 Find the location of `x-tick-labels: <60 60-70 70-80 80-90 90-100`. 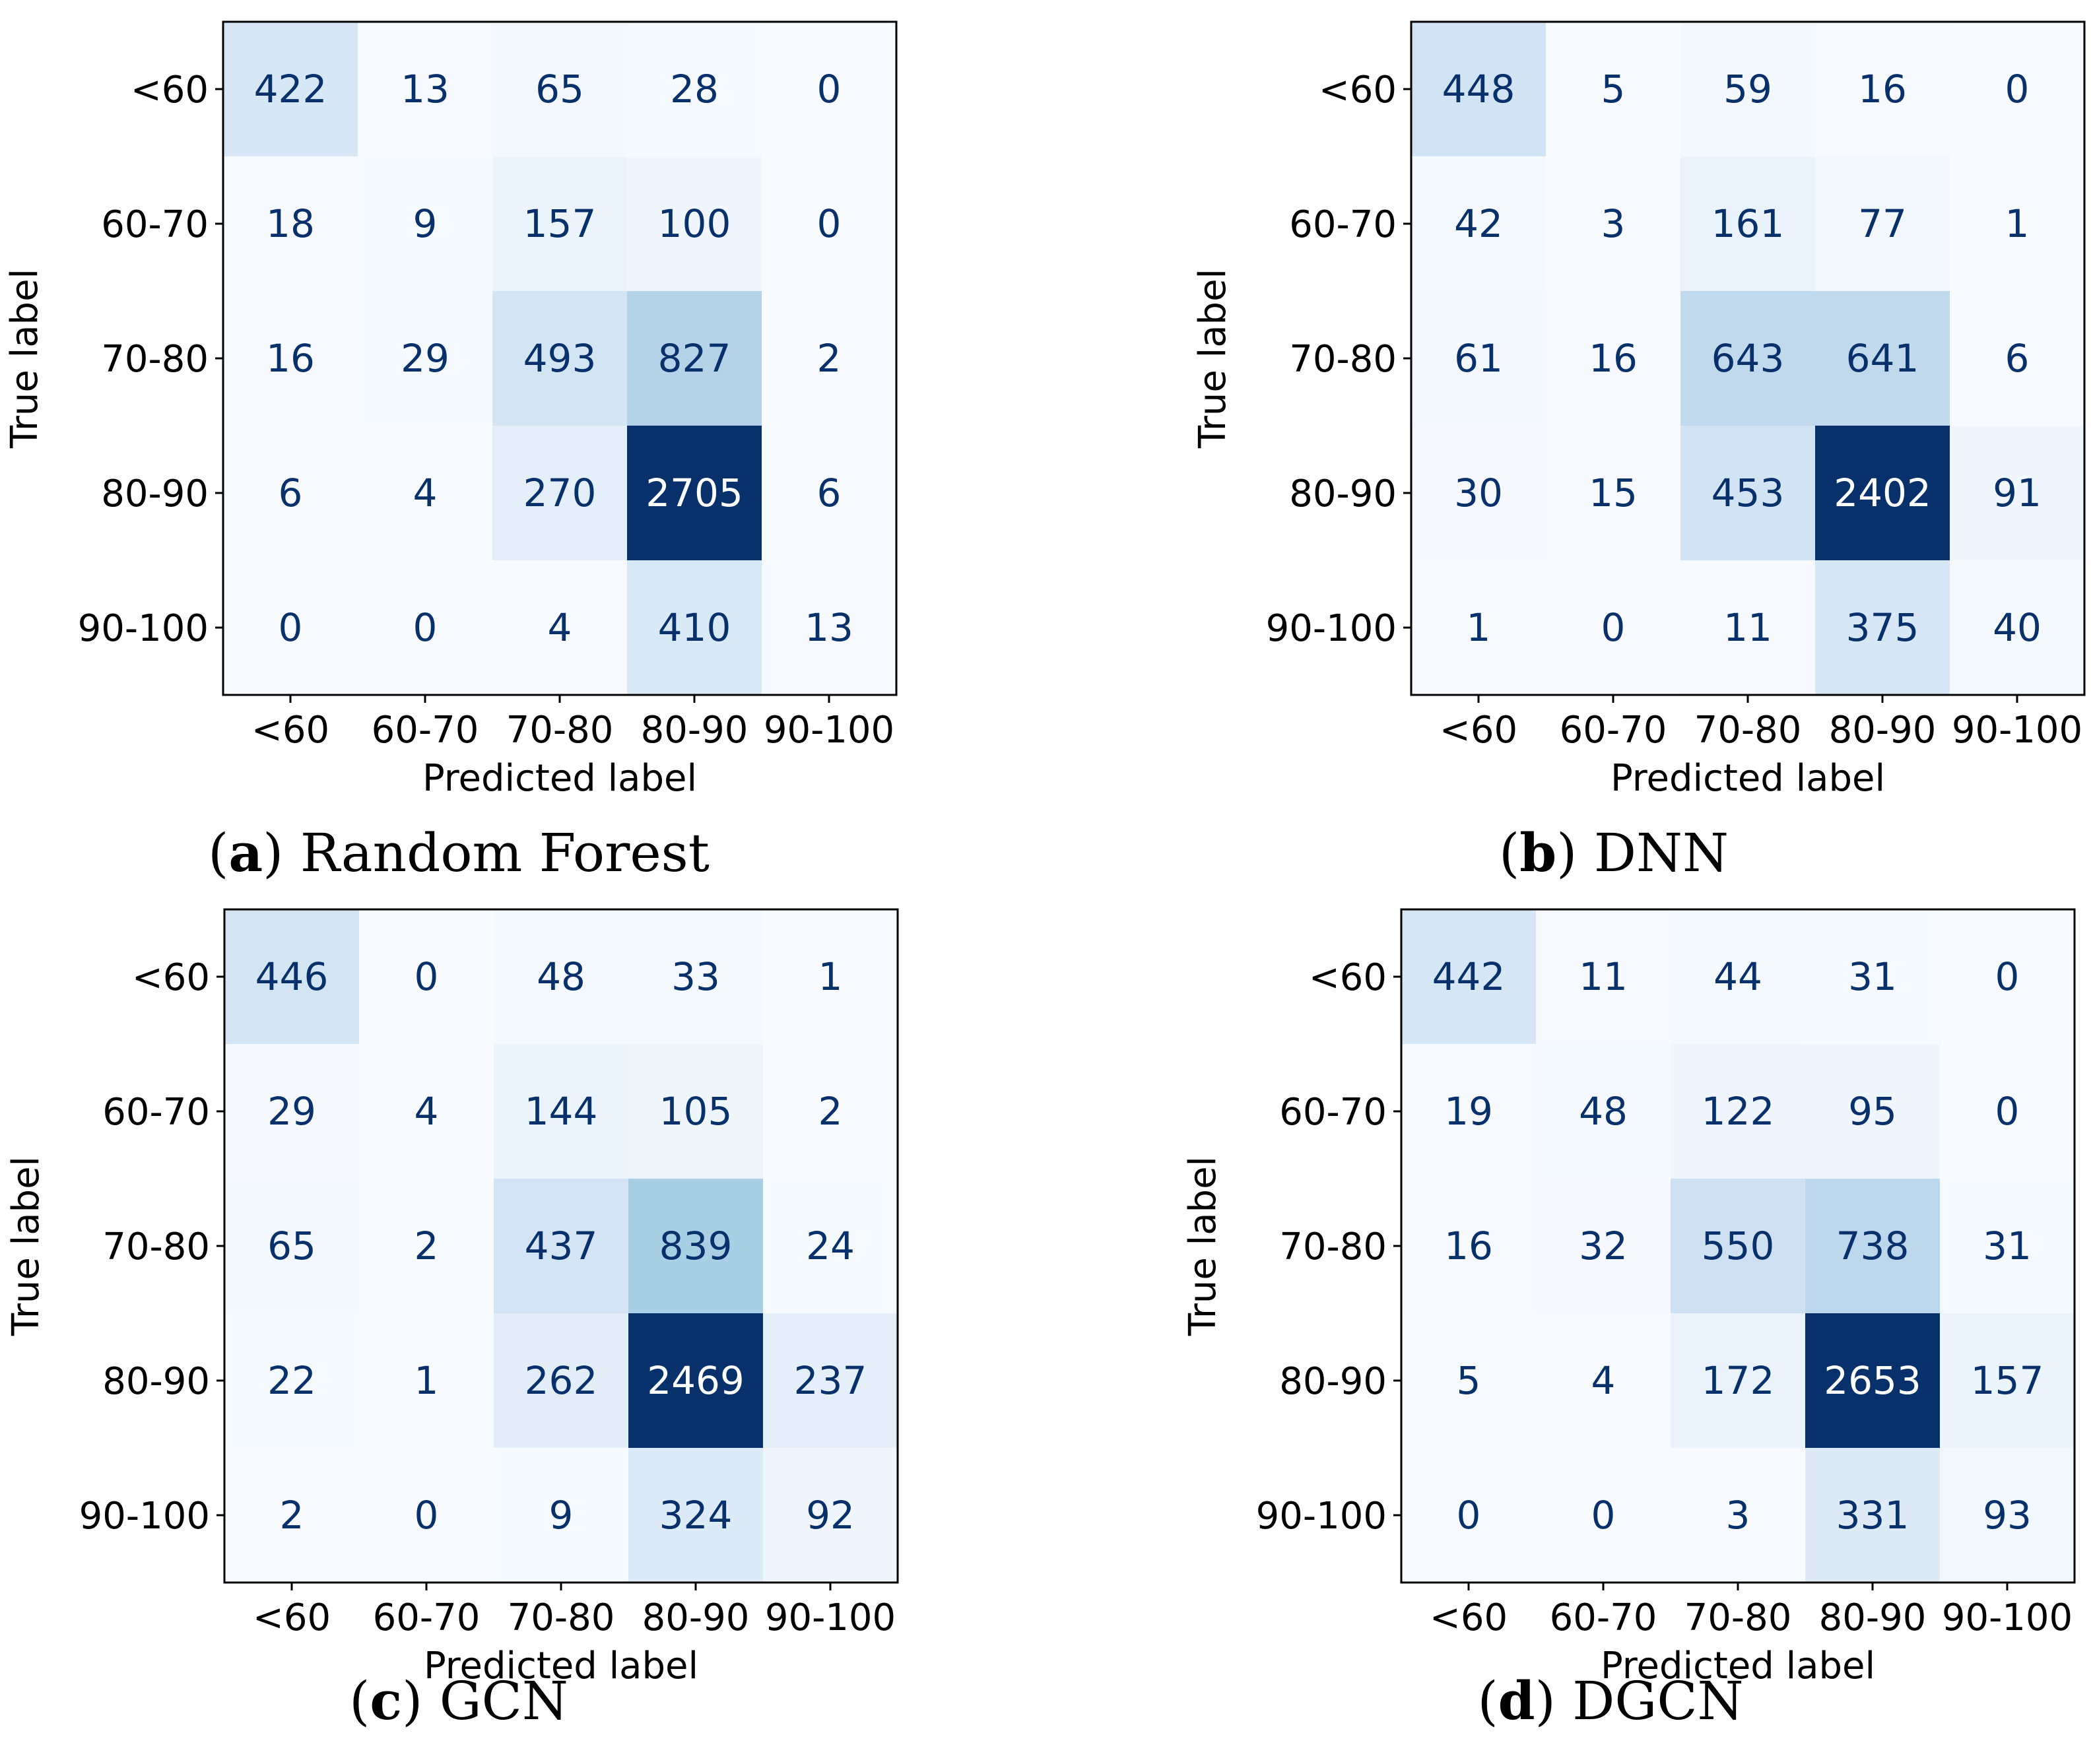

x-tick-labels: <60 60-70 70-80 80-90 90-100 is located at coordinates (575, 1611).